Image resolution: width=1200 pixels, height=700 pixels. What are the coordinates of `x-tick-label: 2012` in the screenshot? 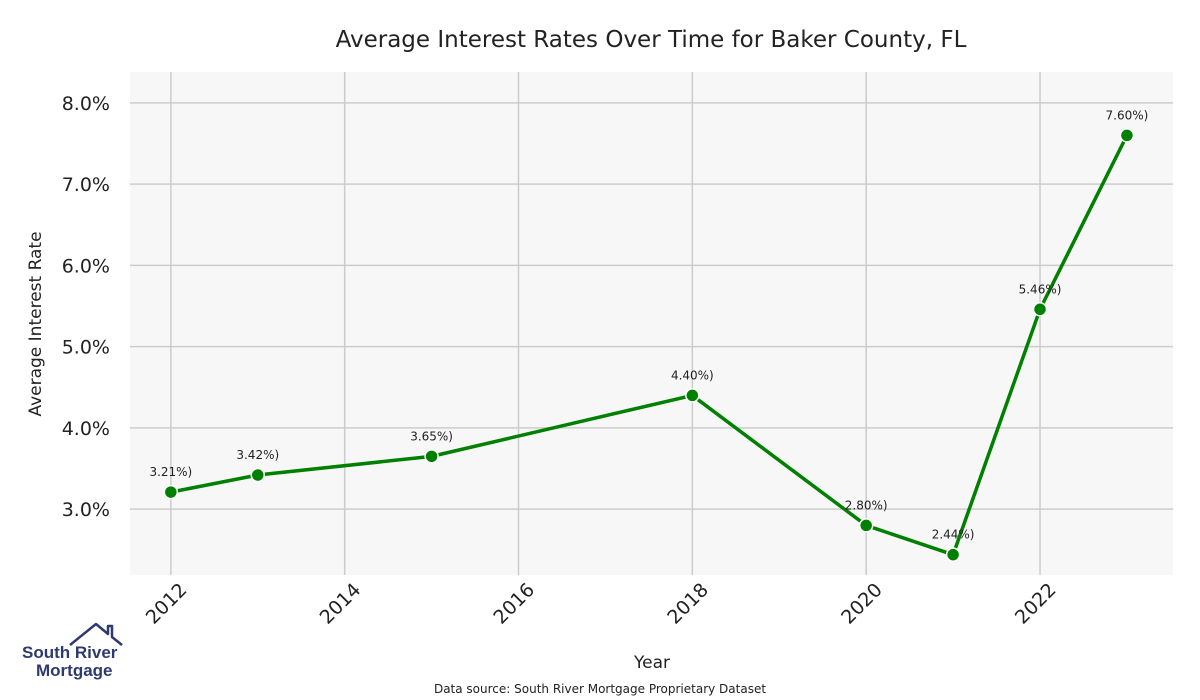 It's located at (167, 604).